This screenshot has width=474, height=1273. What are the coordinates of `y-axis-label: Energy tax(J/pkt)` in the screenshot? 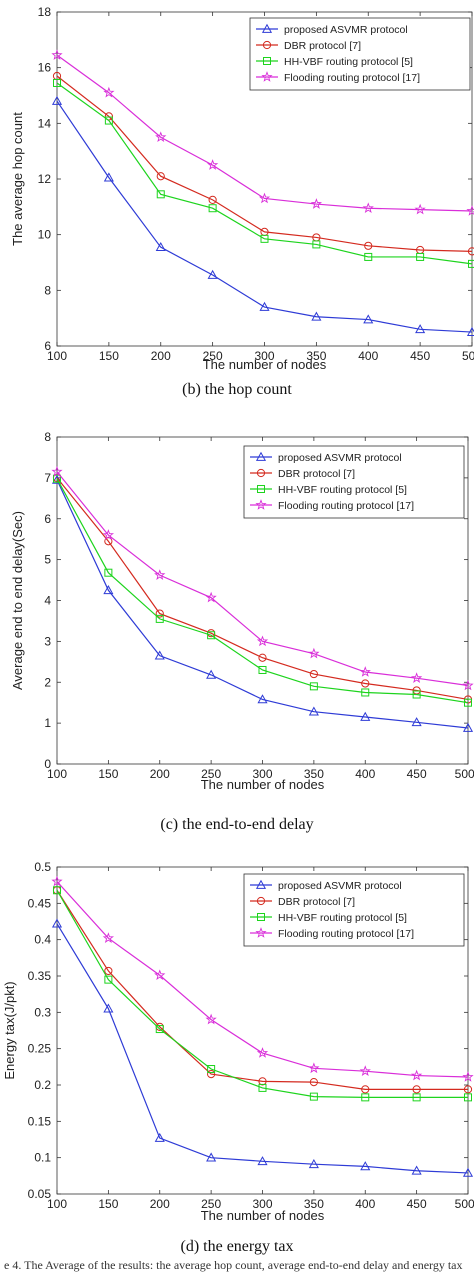 It's located at (9, 1030).